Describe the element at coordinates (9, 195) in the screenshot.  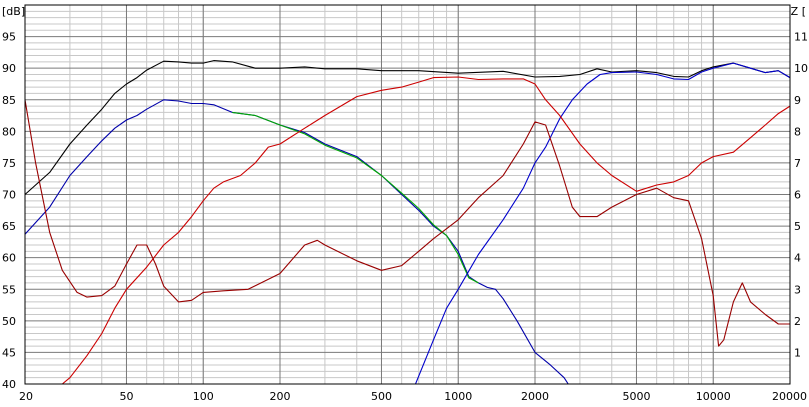
I see `left-tick-label: 70` at that location.